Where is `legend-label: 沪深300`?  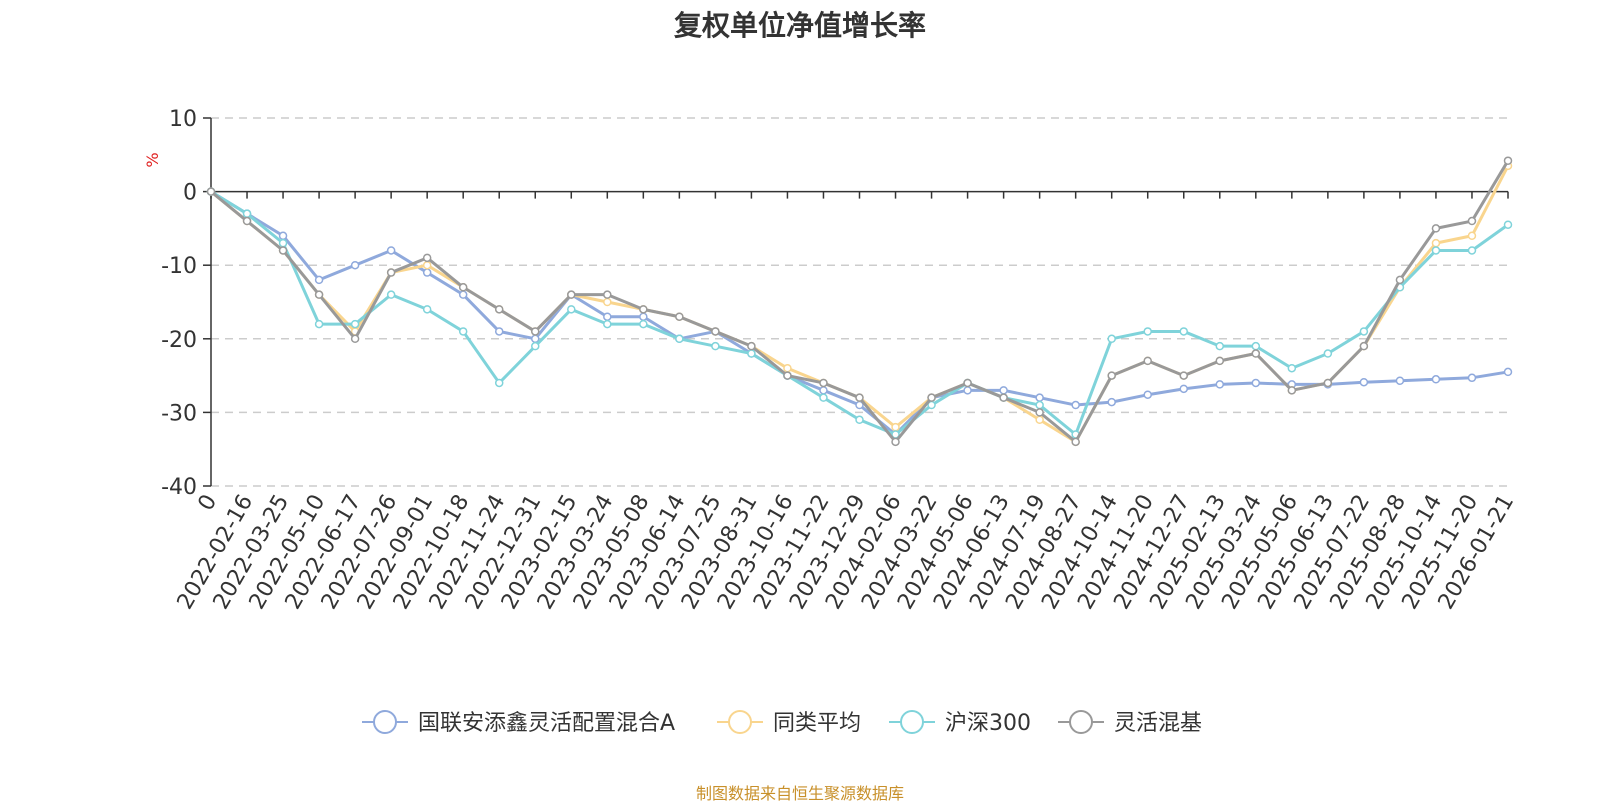
legend-label: 沪深300 is located at coordinates (988, 723).